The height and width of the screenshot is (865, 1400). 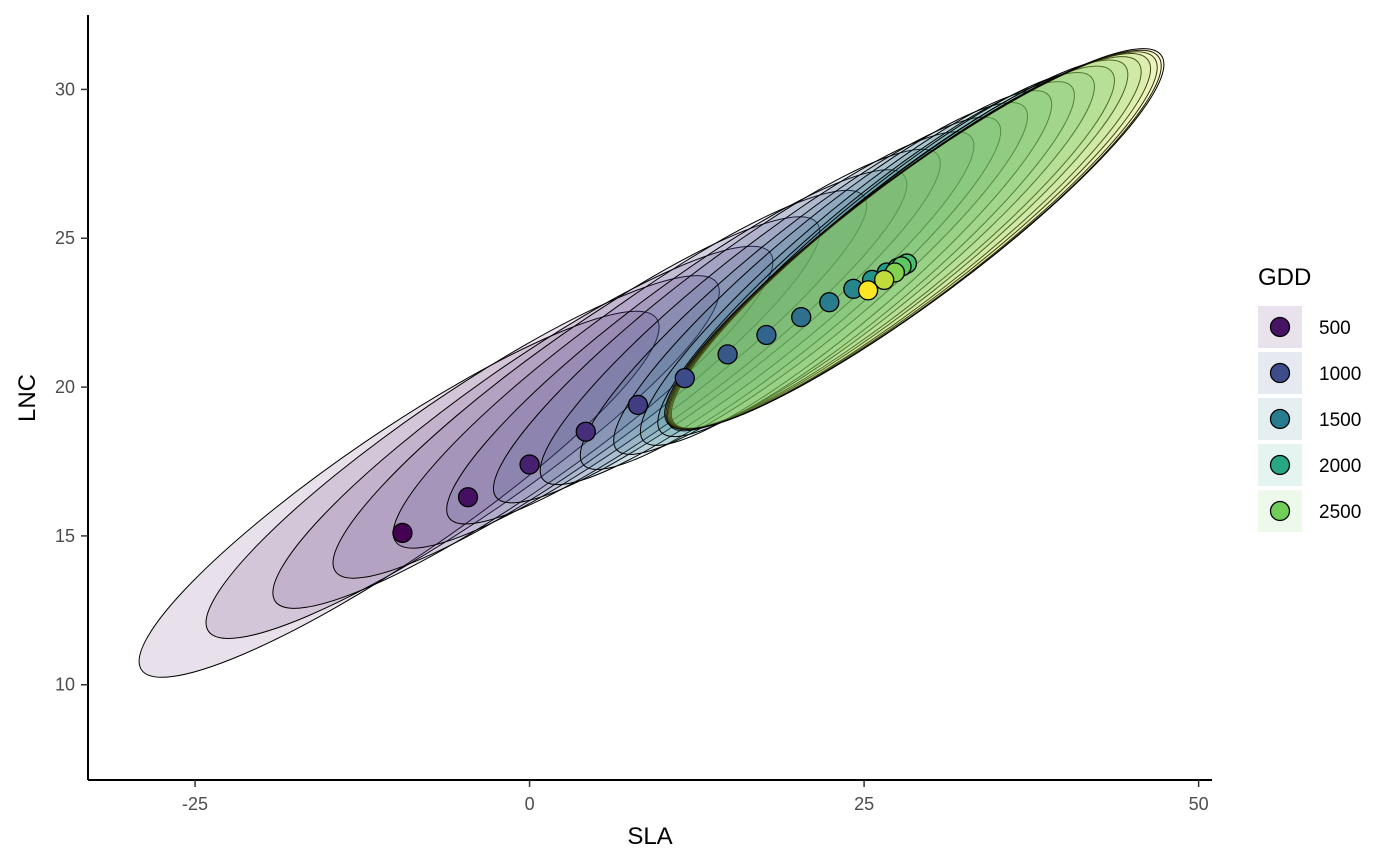 What do you see at coordinates (1340, 466) in the screenshot?
I see `legend-label: 2000` at bounding box center [1340, 466].